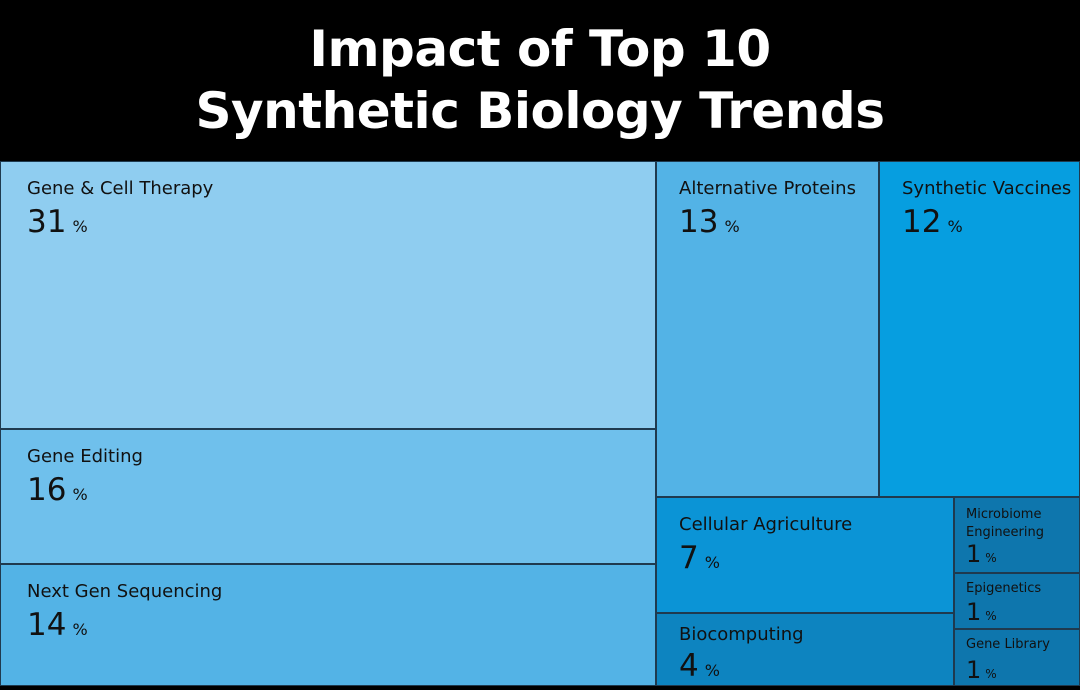 The image size is (1080, 690). I want to click on tile-label: Biocomputing, so click(741, 634).